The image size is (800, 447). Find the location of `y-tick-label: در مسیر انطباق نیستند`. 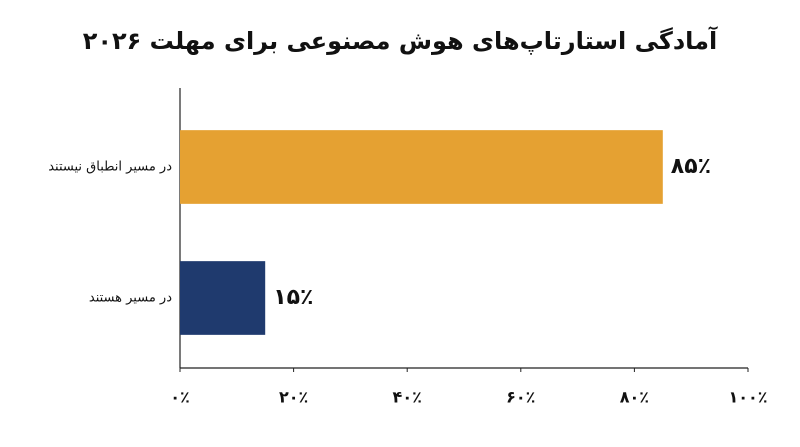

y-tick-label: در مسیر انطباق نیستند is located at coordinates (110, 167).